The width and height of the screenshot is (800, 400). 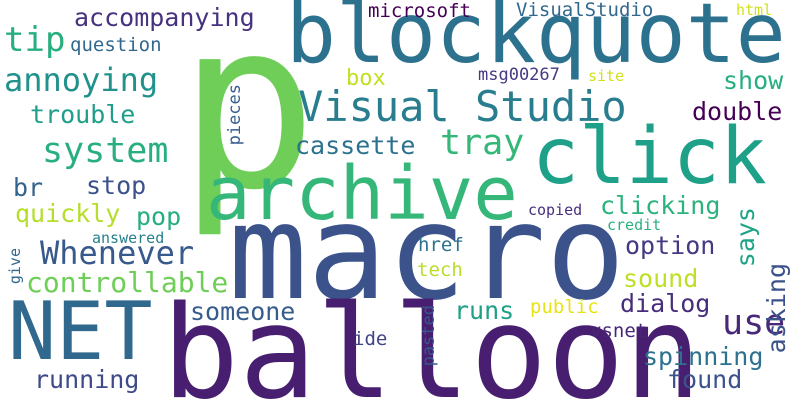 I want to click on word-credit: credit, so click(x=634, y=225).